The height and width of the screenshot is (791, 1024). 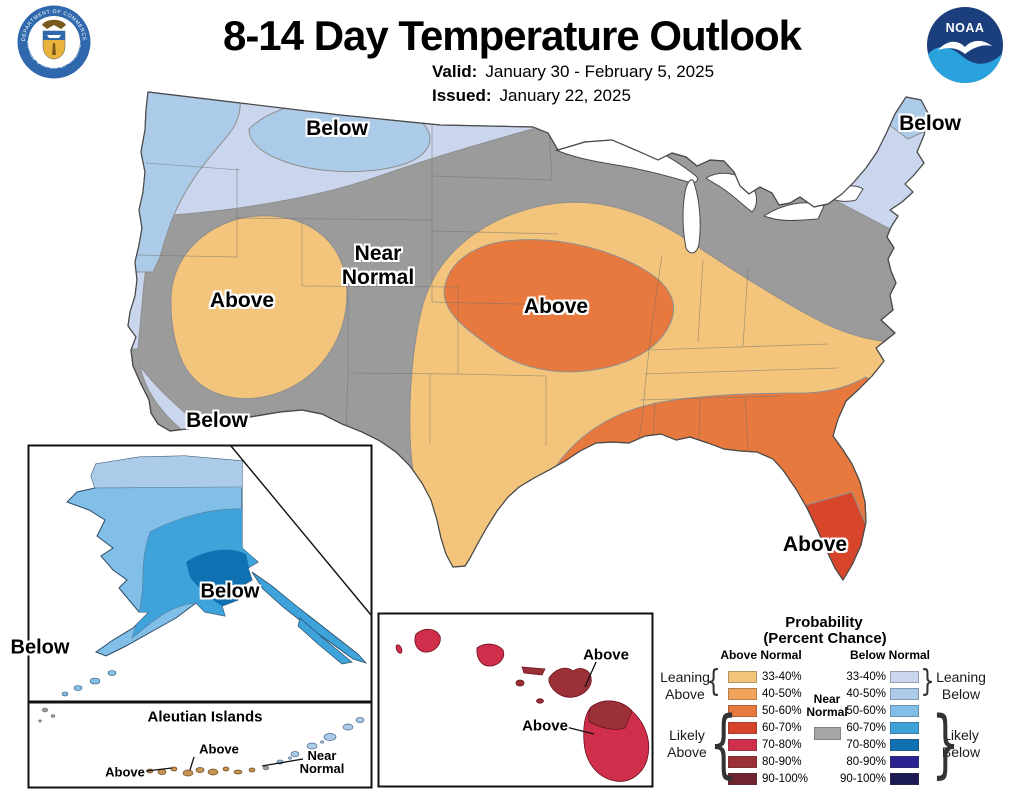 What do you see at coordinates (573, 96) in the screenshot?
I see `issued-line: Issued: January 22, 2025` at bounding box center [573, 96].